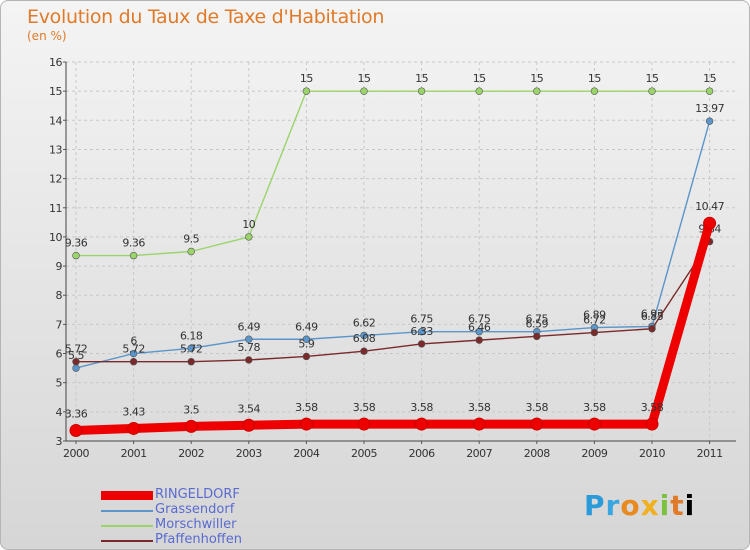  I want to click on x-tick-label: 2001, so click(134, 453).